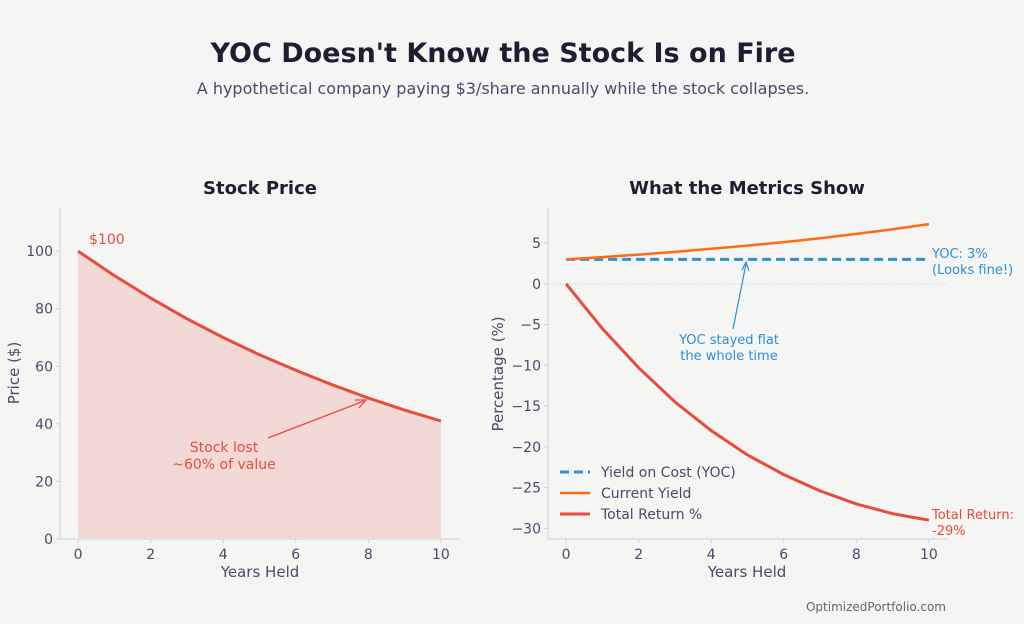  I want to click on legend-label: Total Return %, so click(651, 515).